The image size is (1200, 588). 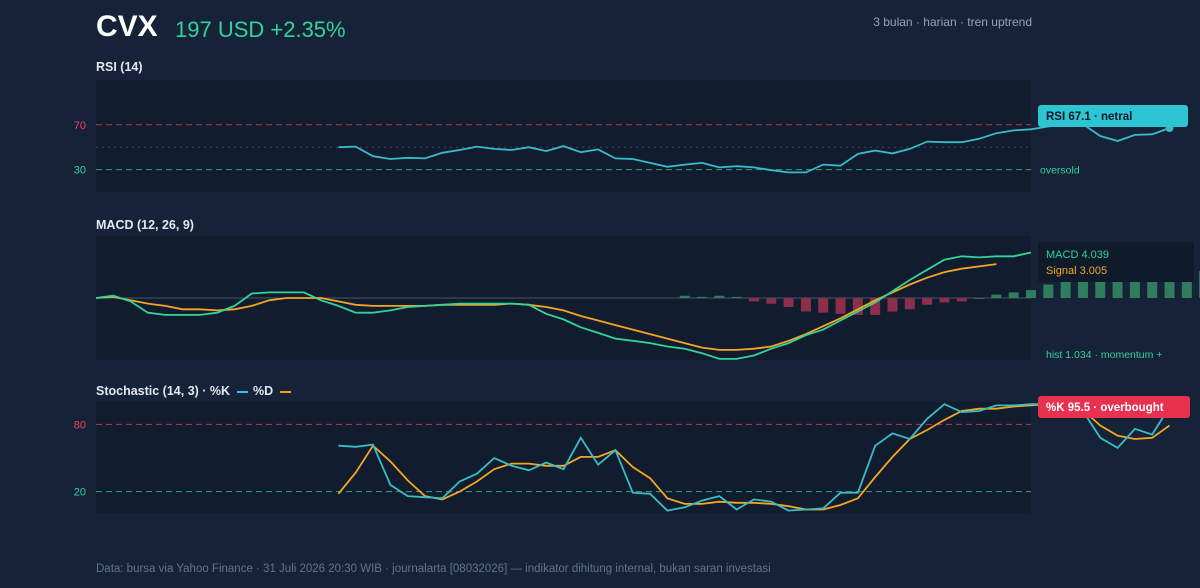 I want to click on ticker-symbol: CVX, so click(x=127, y=26).